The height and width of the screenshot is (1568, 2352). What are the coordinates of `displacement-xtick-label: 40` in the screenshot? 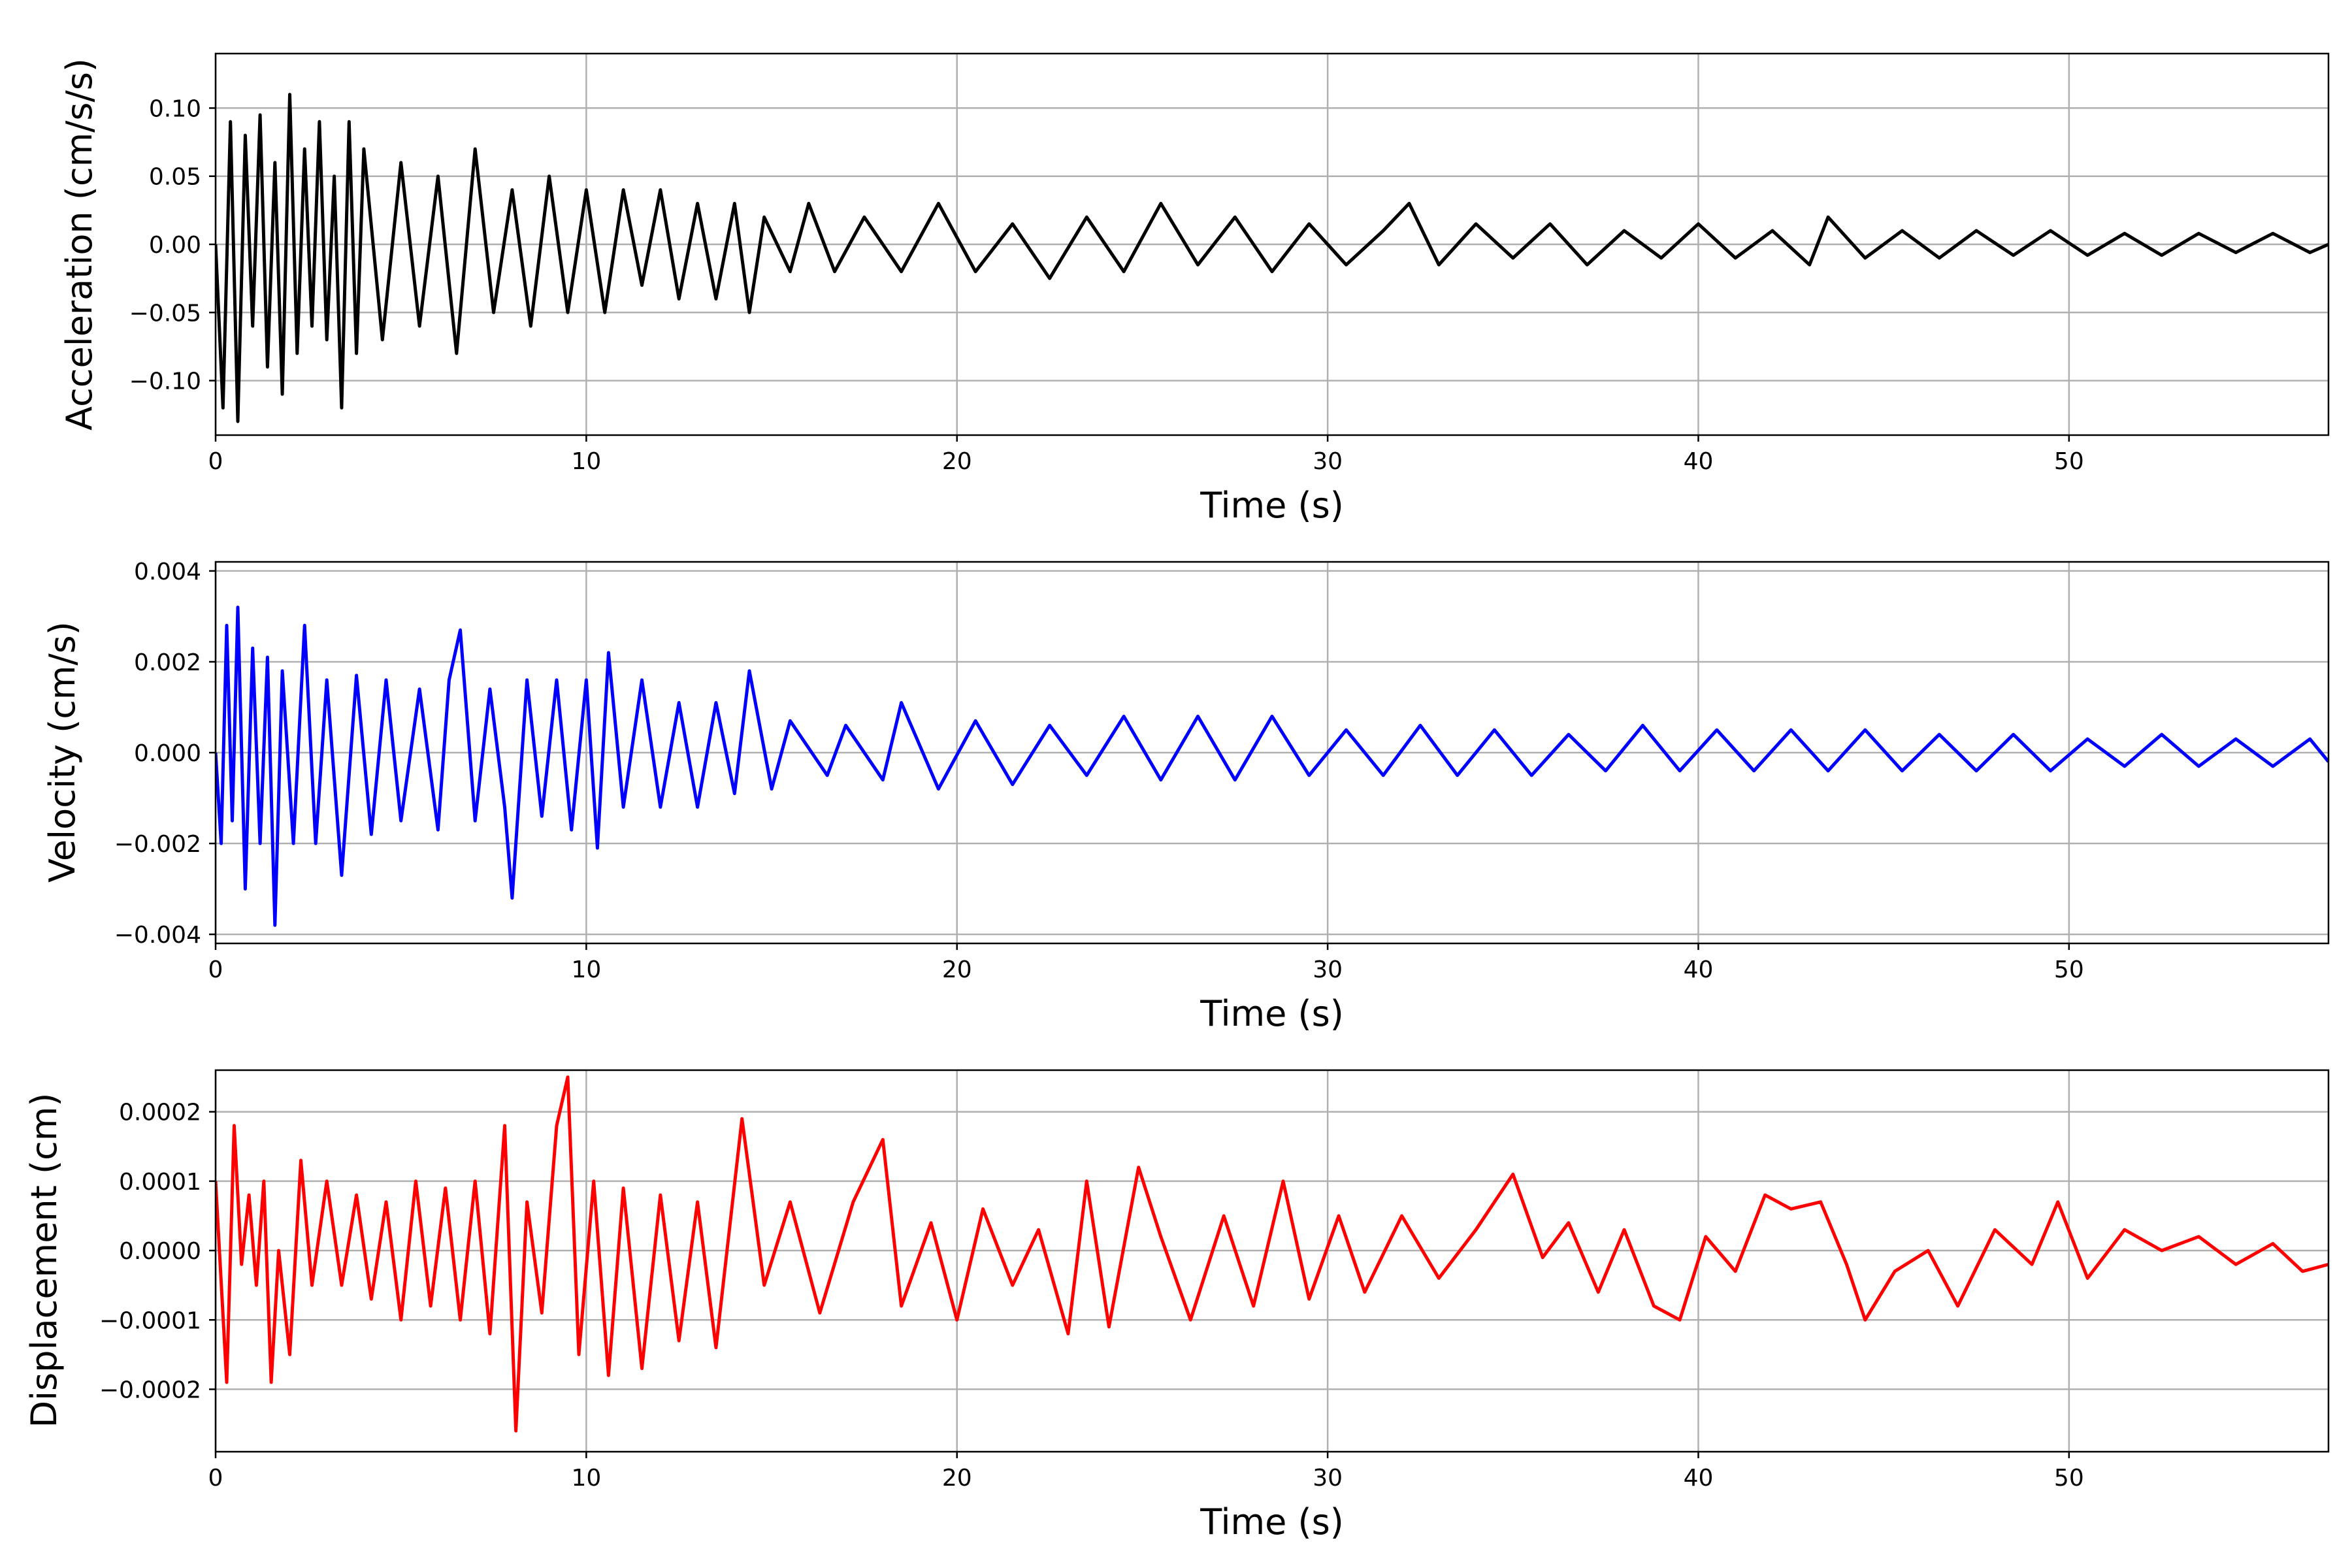 It's located at (1699, 1478).